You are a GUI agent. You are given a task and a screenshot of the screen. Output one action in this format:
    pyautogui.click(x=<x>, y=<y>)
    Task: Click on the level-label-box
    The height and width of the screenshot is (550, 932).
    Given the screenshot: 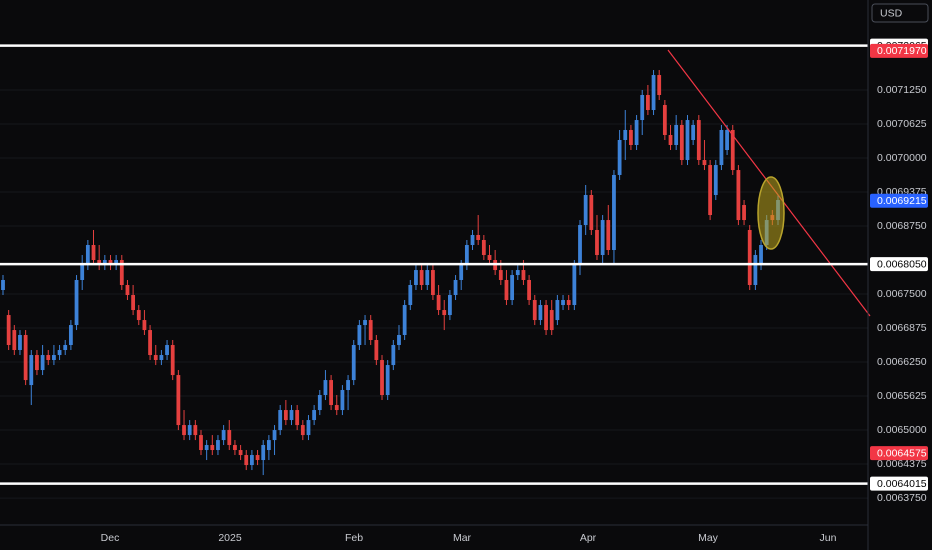 What is the action you would take?
    pyautogui.click(x=899, y=264)
    